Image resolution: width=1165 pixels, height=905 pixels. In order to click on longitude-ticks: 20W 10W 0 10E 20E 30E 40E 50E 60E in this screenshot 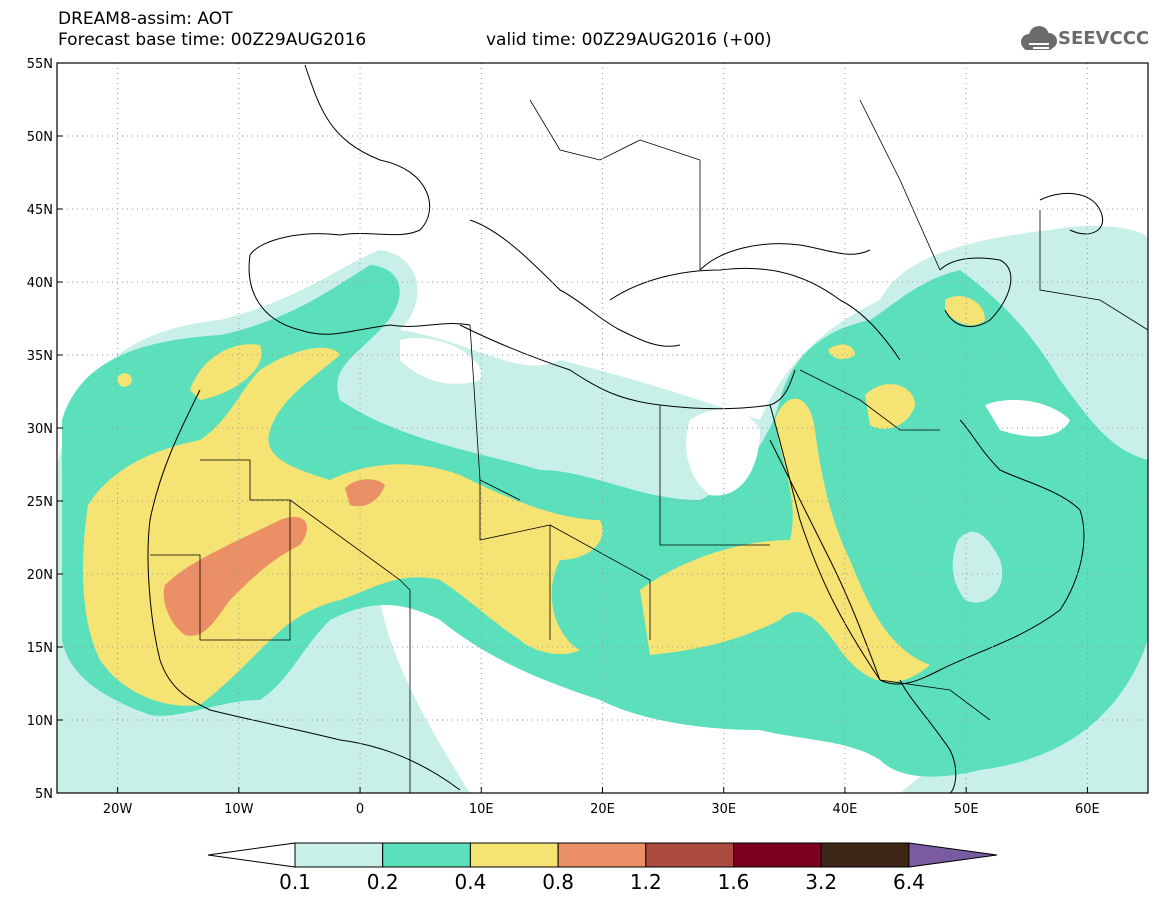, I will do `click(601, 802)`.